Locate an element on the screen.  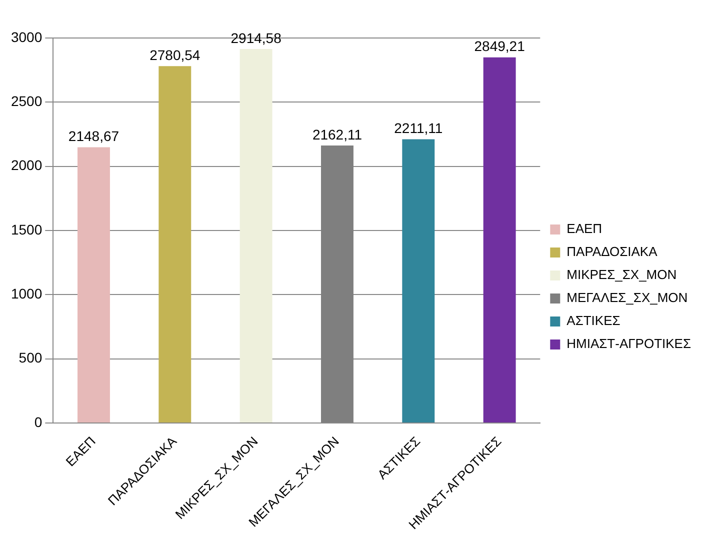
data-label: 2148,67 is located at coordinates (94, 136).